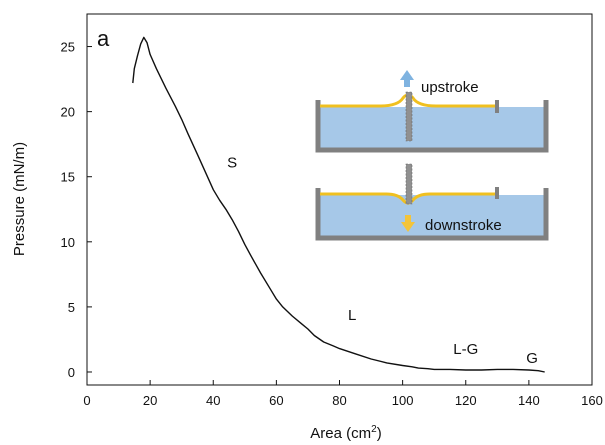  Describe the element at coordinates (592, 400) in the screenshot. I see `x-tick-label: 160` at that location.